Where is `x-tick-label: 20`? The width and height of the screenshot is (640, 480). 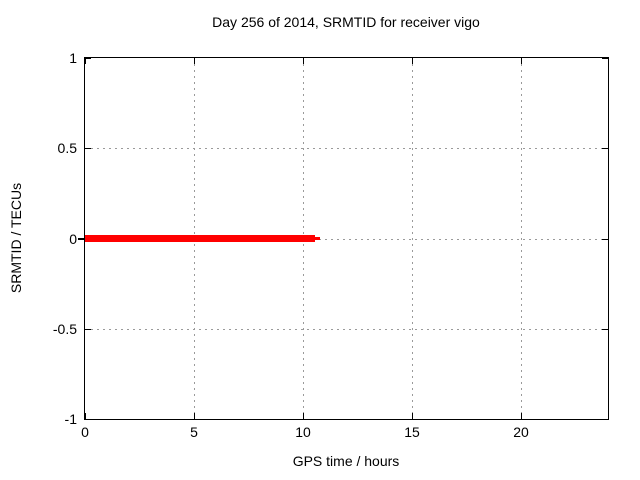
x-tick-label: 20 is located at coordinates (521, 432).